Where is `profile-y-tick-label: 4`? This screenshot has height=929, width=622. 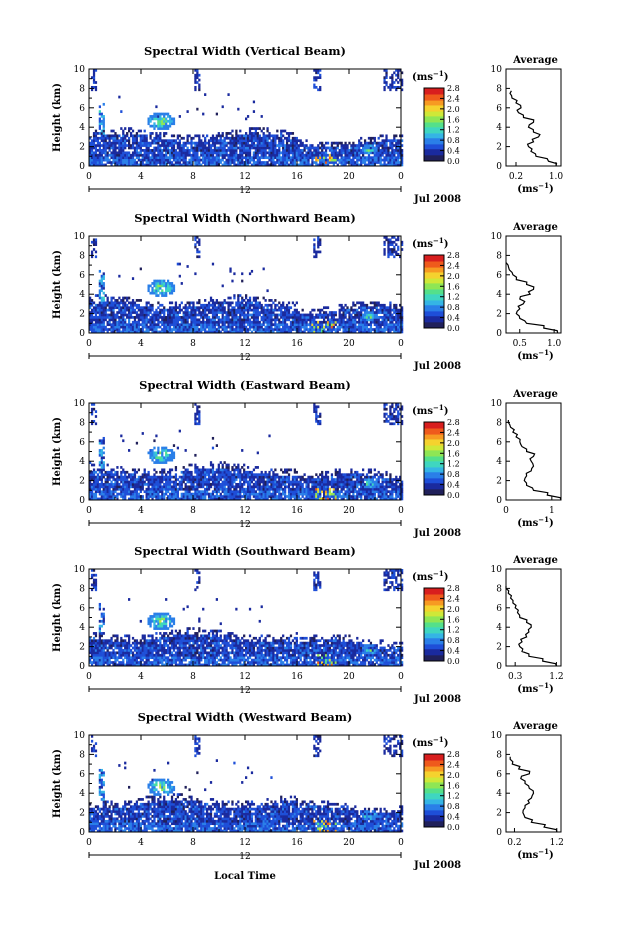
profile-y-tick-label: 4 is located at coordinates (499, 128).